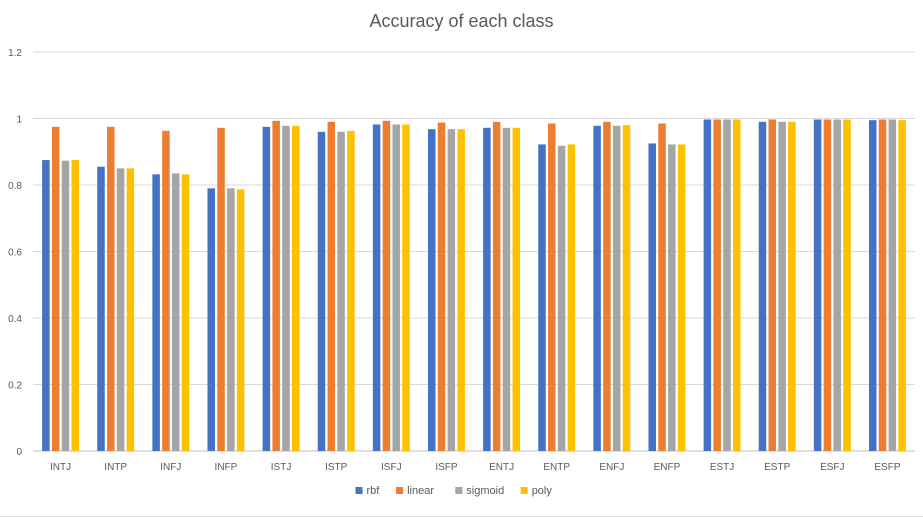 Image resolution: width=923 pixels, height=517 pixels. Describe the element at coordinates (170, 467) in the screenshot. I see `x-tick-label: INFJ` at that location.